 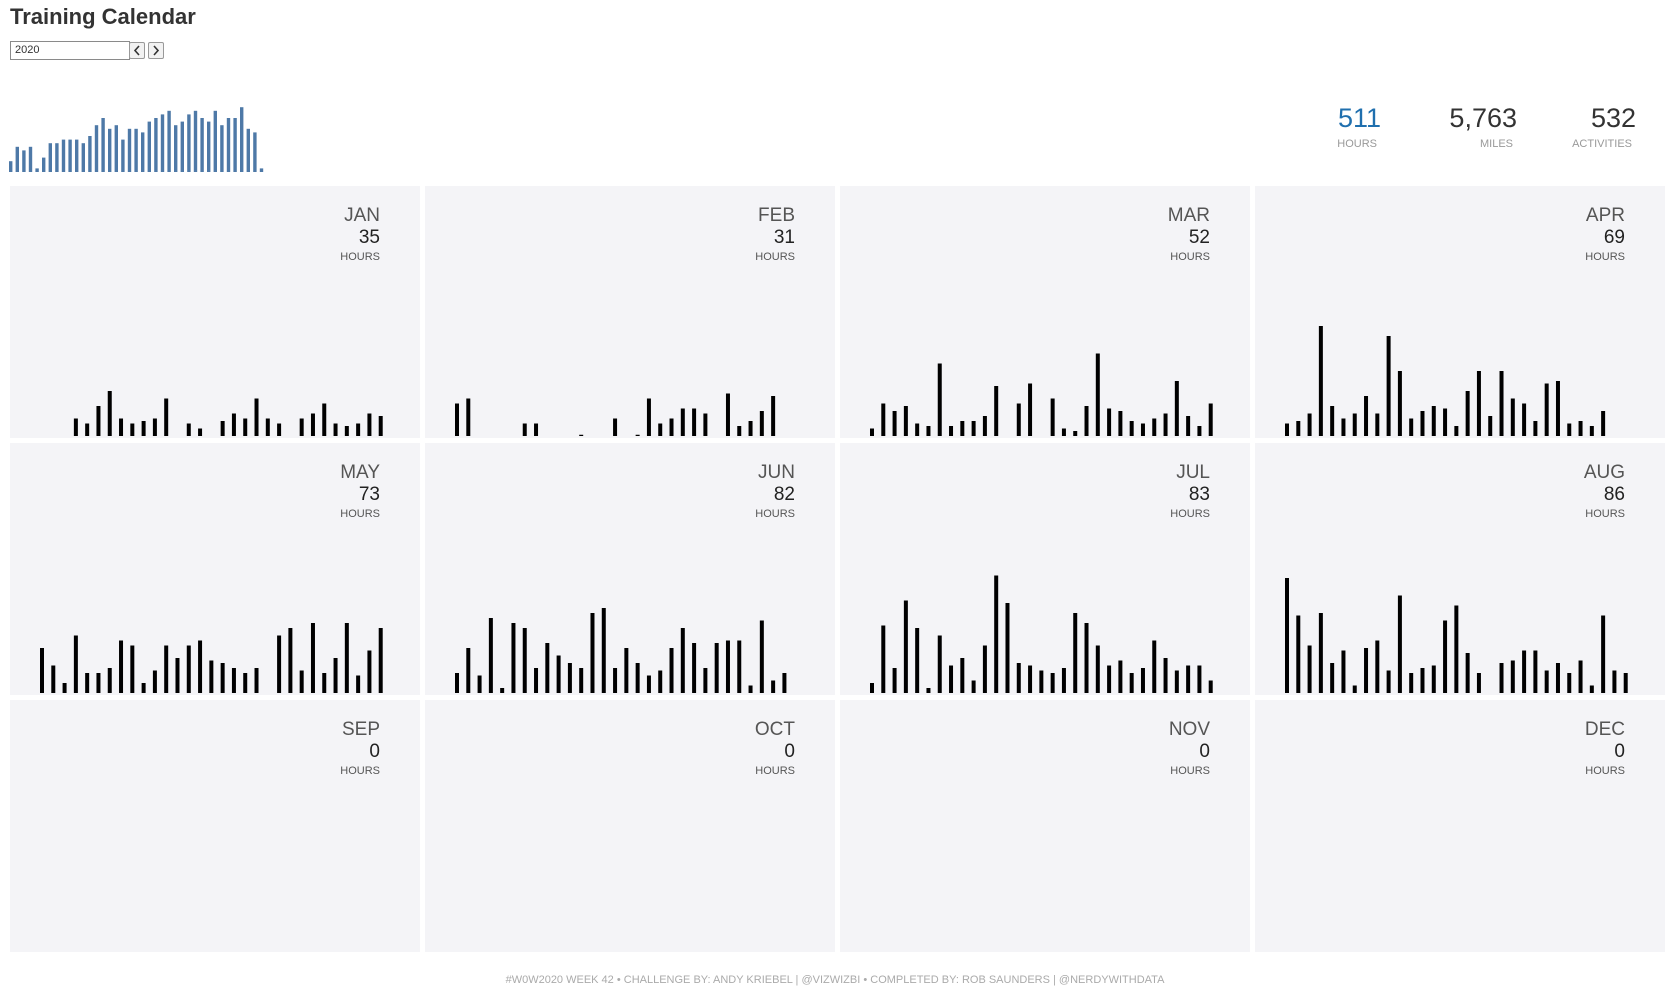 I want to click on year-input: 2020, so click(x=70, y=50).